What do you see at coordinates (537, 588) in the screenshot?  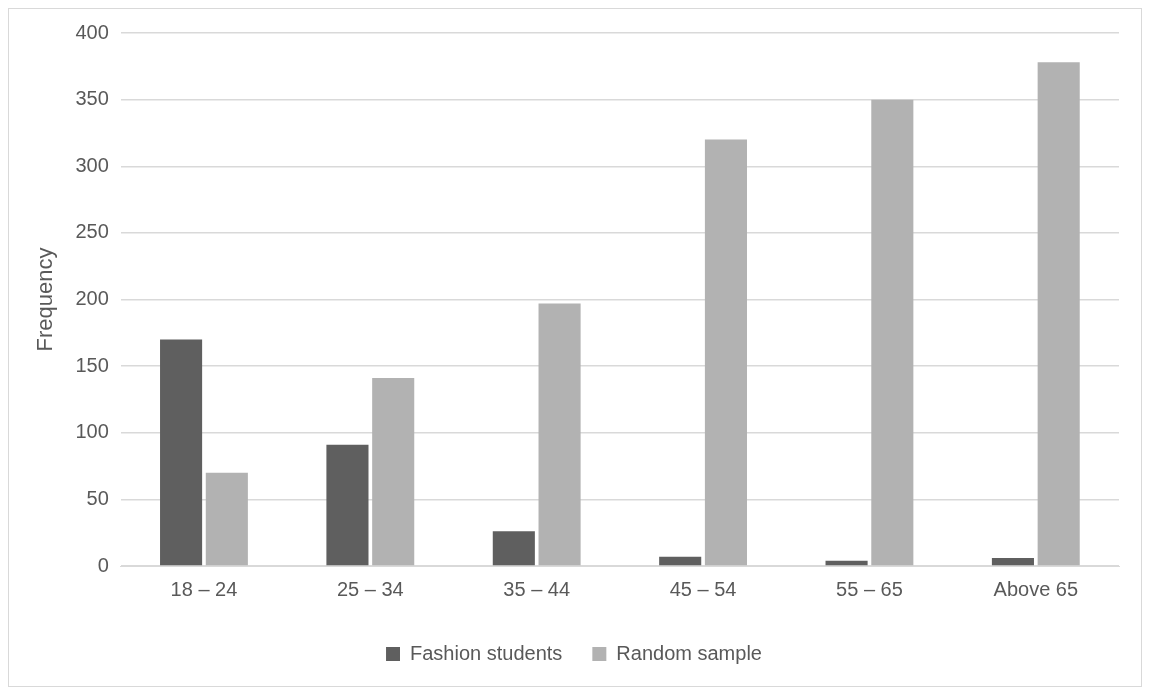 I see `x-tick-label: 35 – 44` at bounding box center [537, 588].